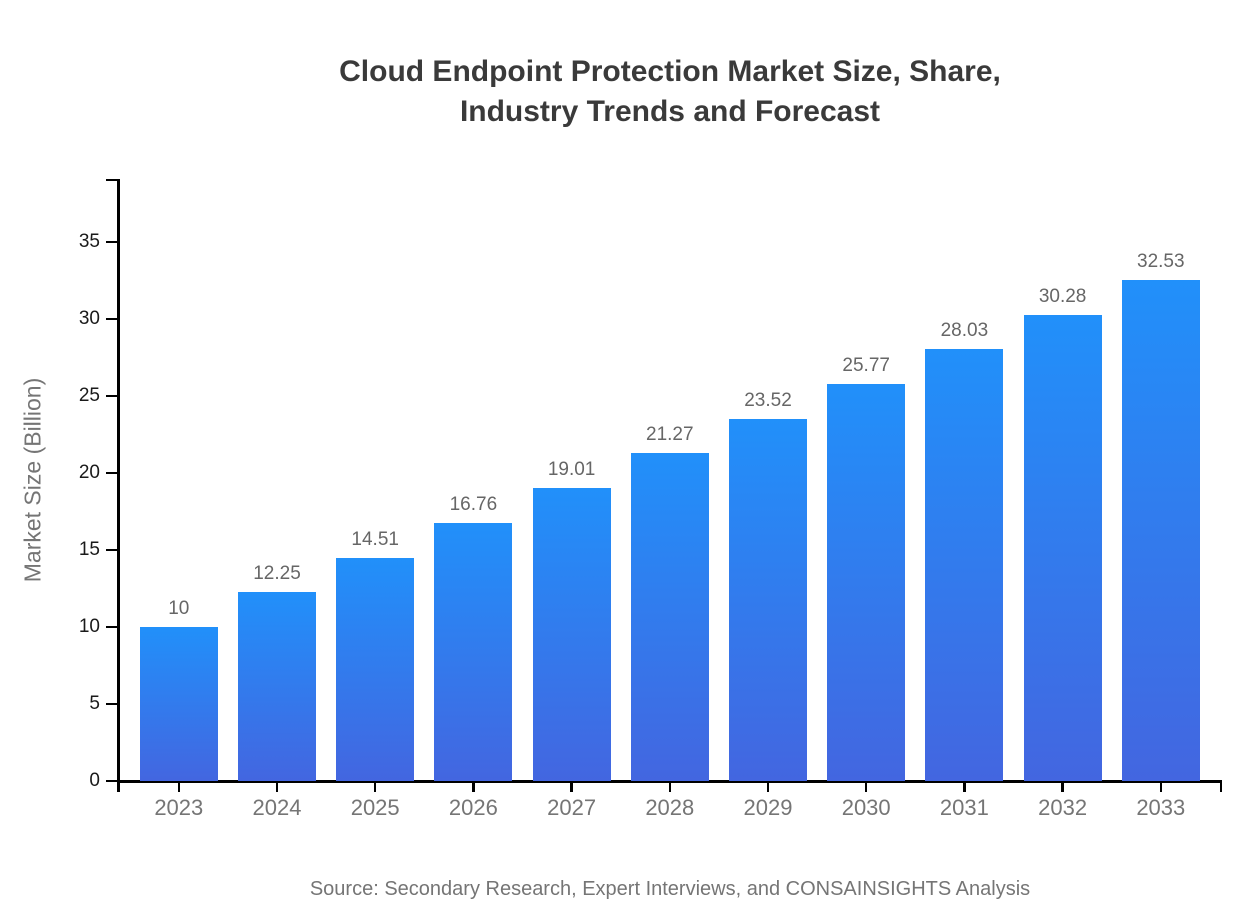 This screenshot has height=920, width=1260. Describe the element at coordinates (473, 786) in the screenshot. I see `x-axis-tick-2026` at that location.